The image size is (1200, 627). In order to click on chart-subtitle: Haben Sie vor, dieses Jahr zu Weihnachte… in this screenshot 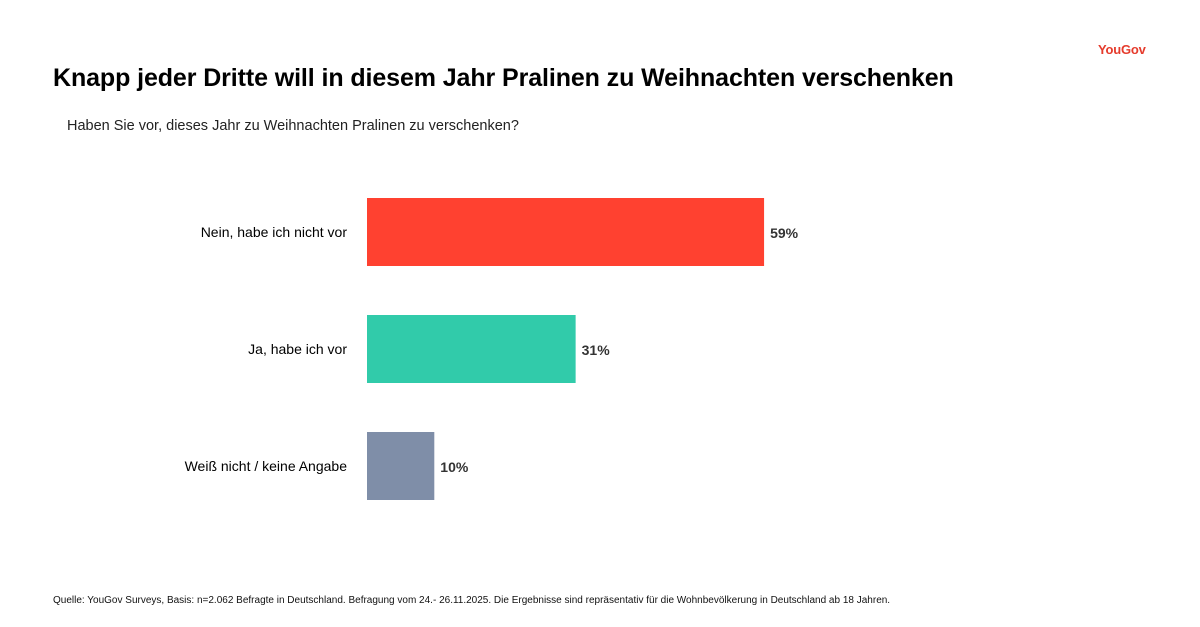, I will do `click(293, 126)`.